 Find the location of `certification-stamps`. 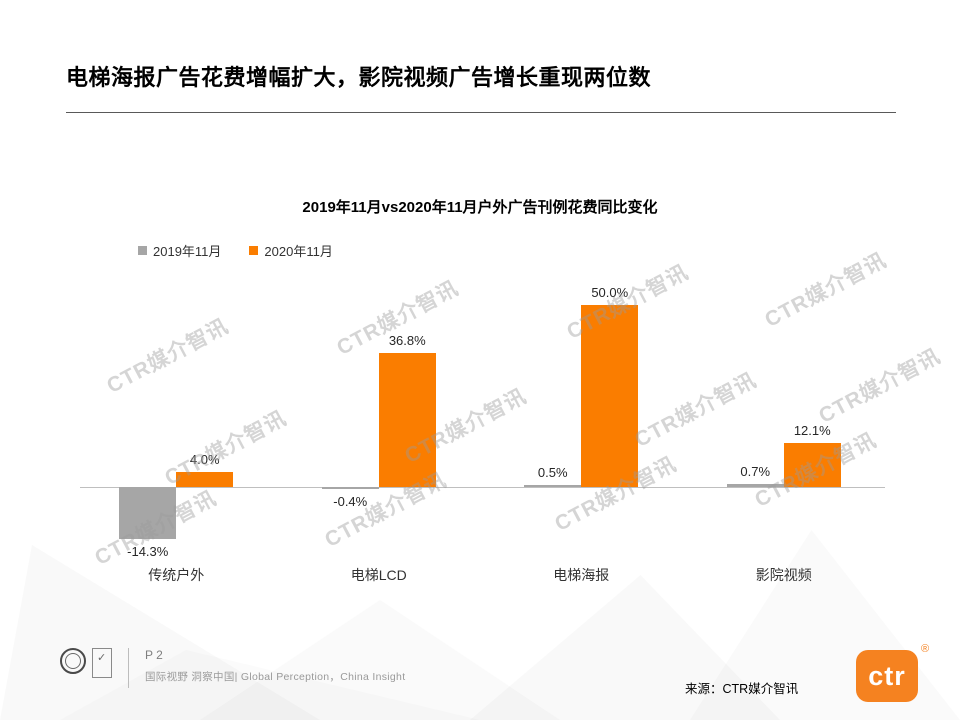

certification-stamps is located at coordinates (86, 663).